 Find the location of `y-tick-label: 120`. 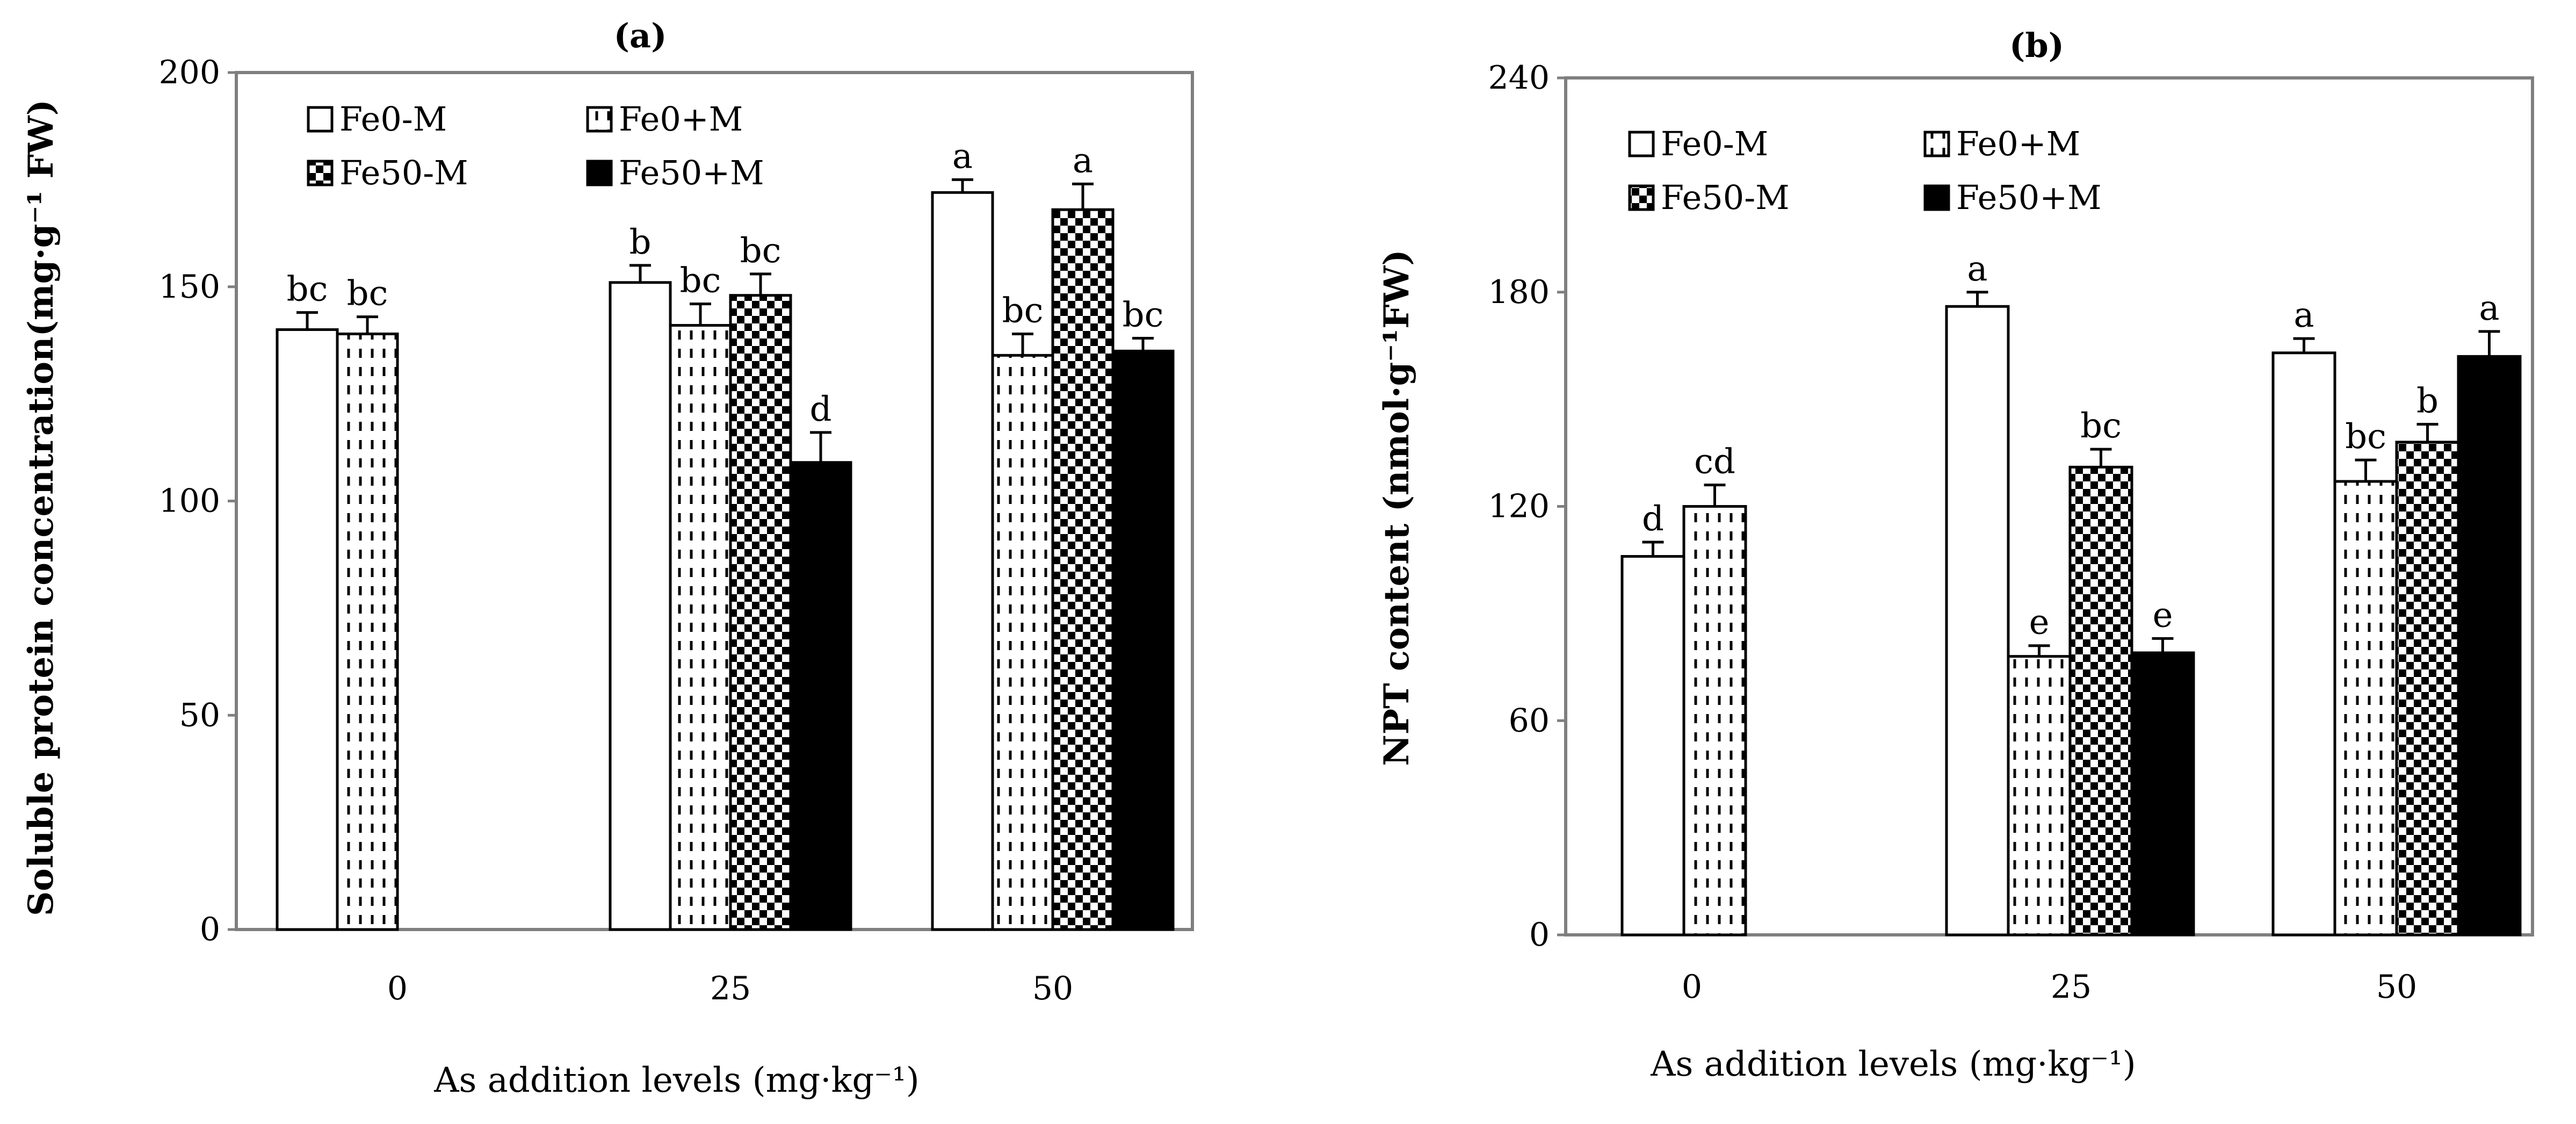

y-tick-label: 120 is located at coordinates (1519, 506).